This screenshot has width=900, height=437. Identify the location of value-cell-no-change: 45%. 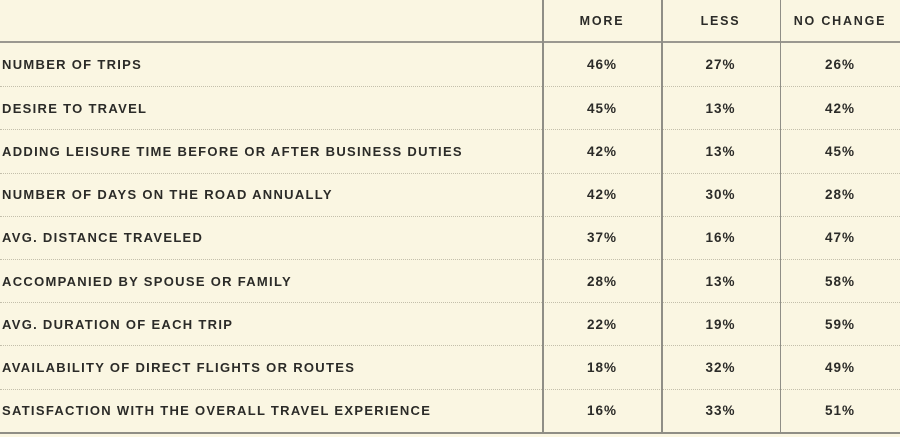
(840, 151).